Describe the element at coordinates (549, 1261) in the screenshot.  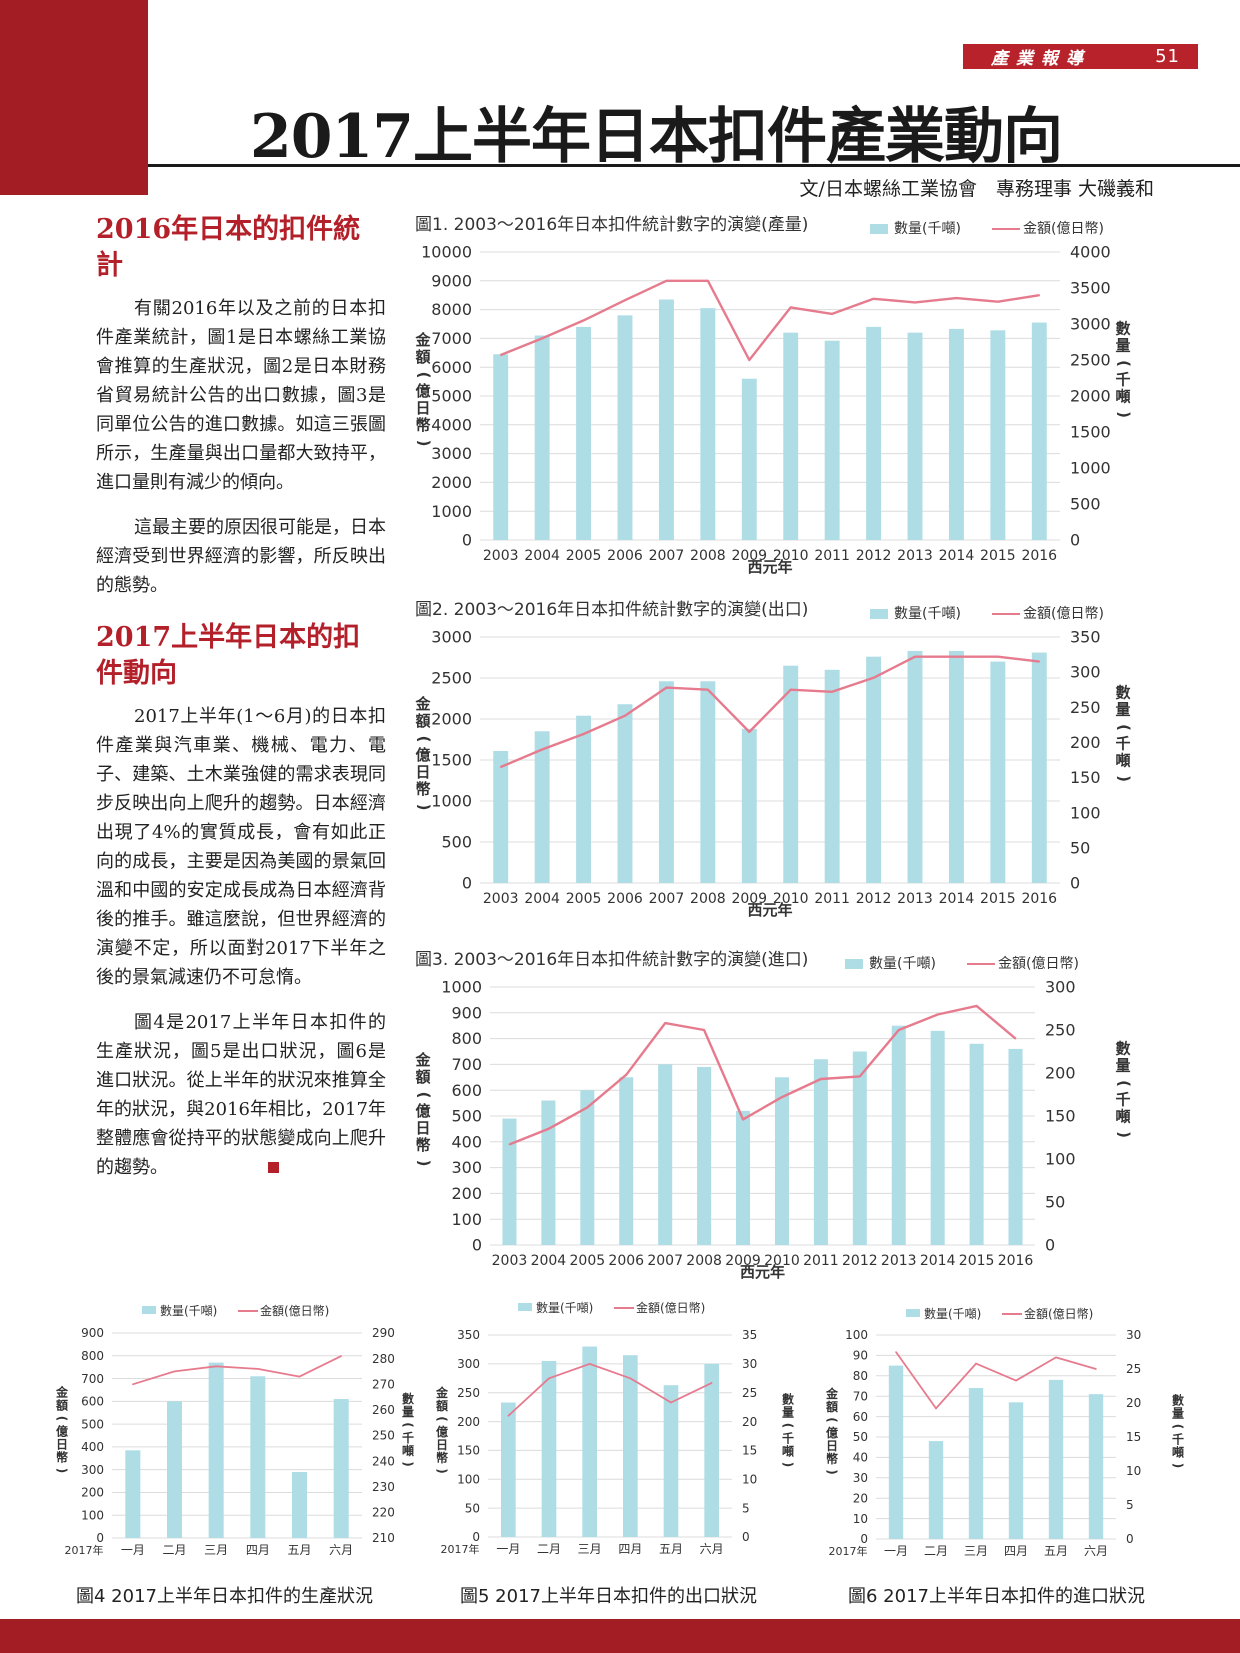
I see `x-tick-label: 2004` at that location.